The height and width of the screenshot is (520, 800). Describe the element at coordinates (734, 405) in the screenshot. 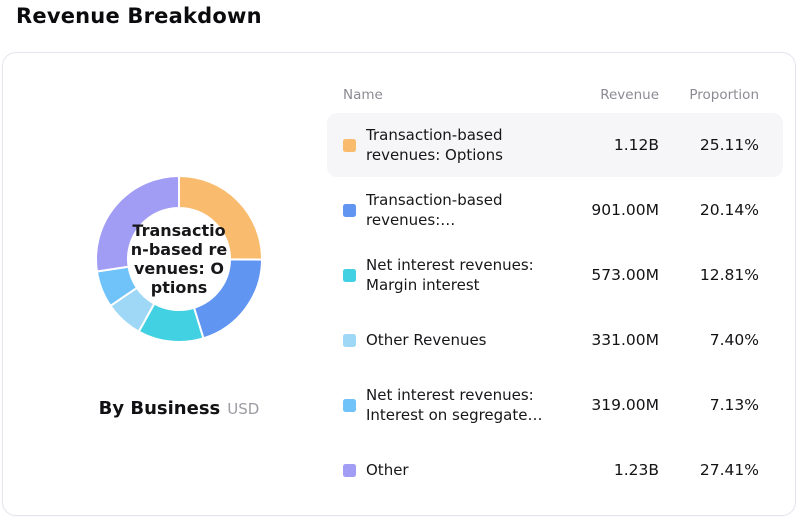

I see `series-proportion: 7.13%` at that location.